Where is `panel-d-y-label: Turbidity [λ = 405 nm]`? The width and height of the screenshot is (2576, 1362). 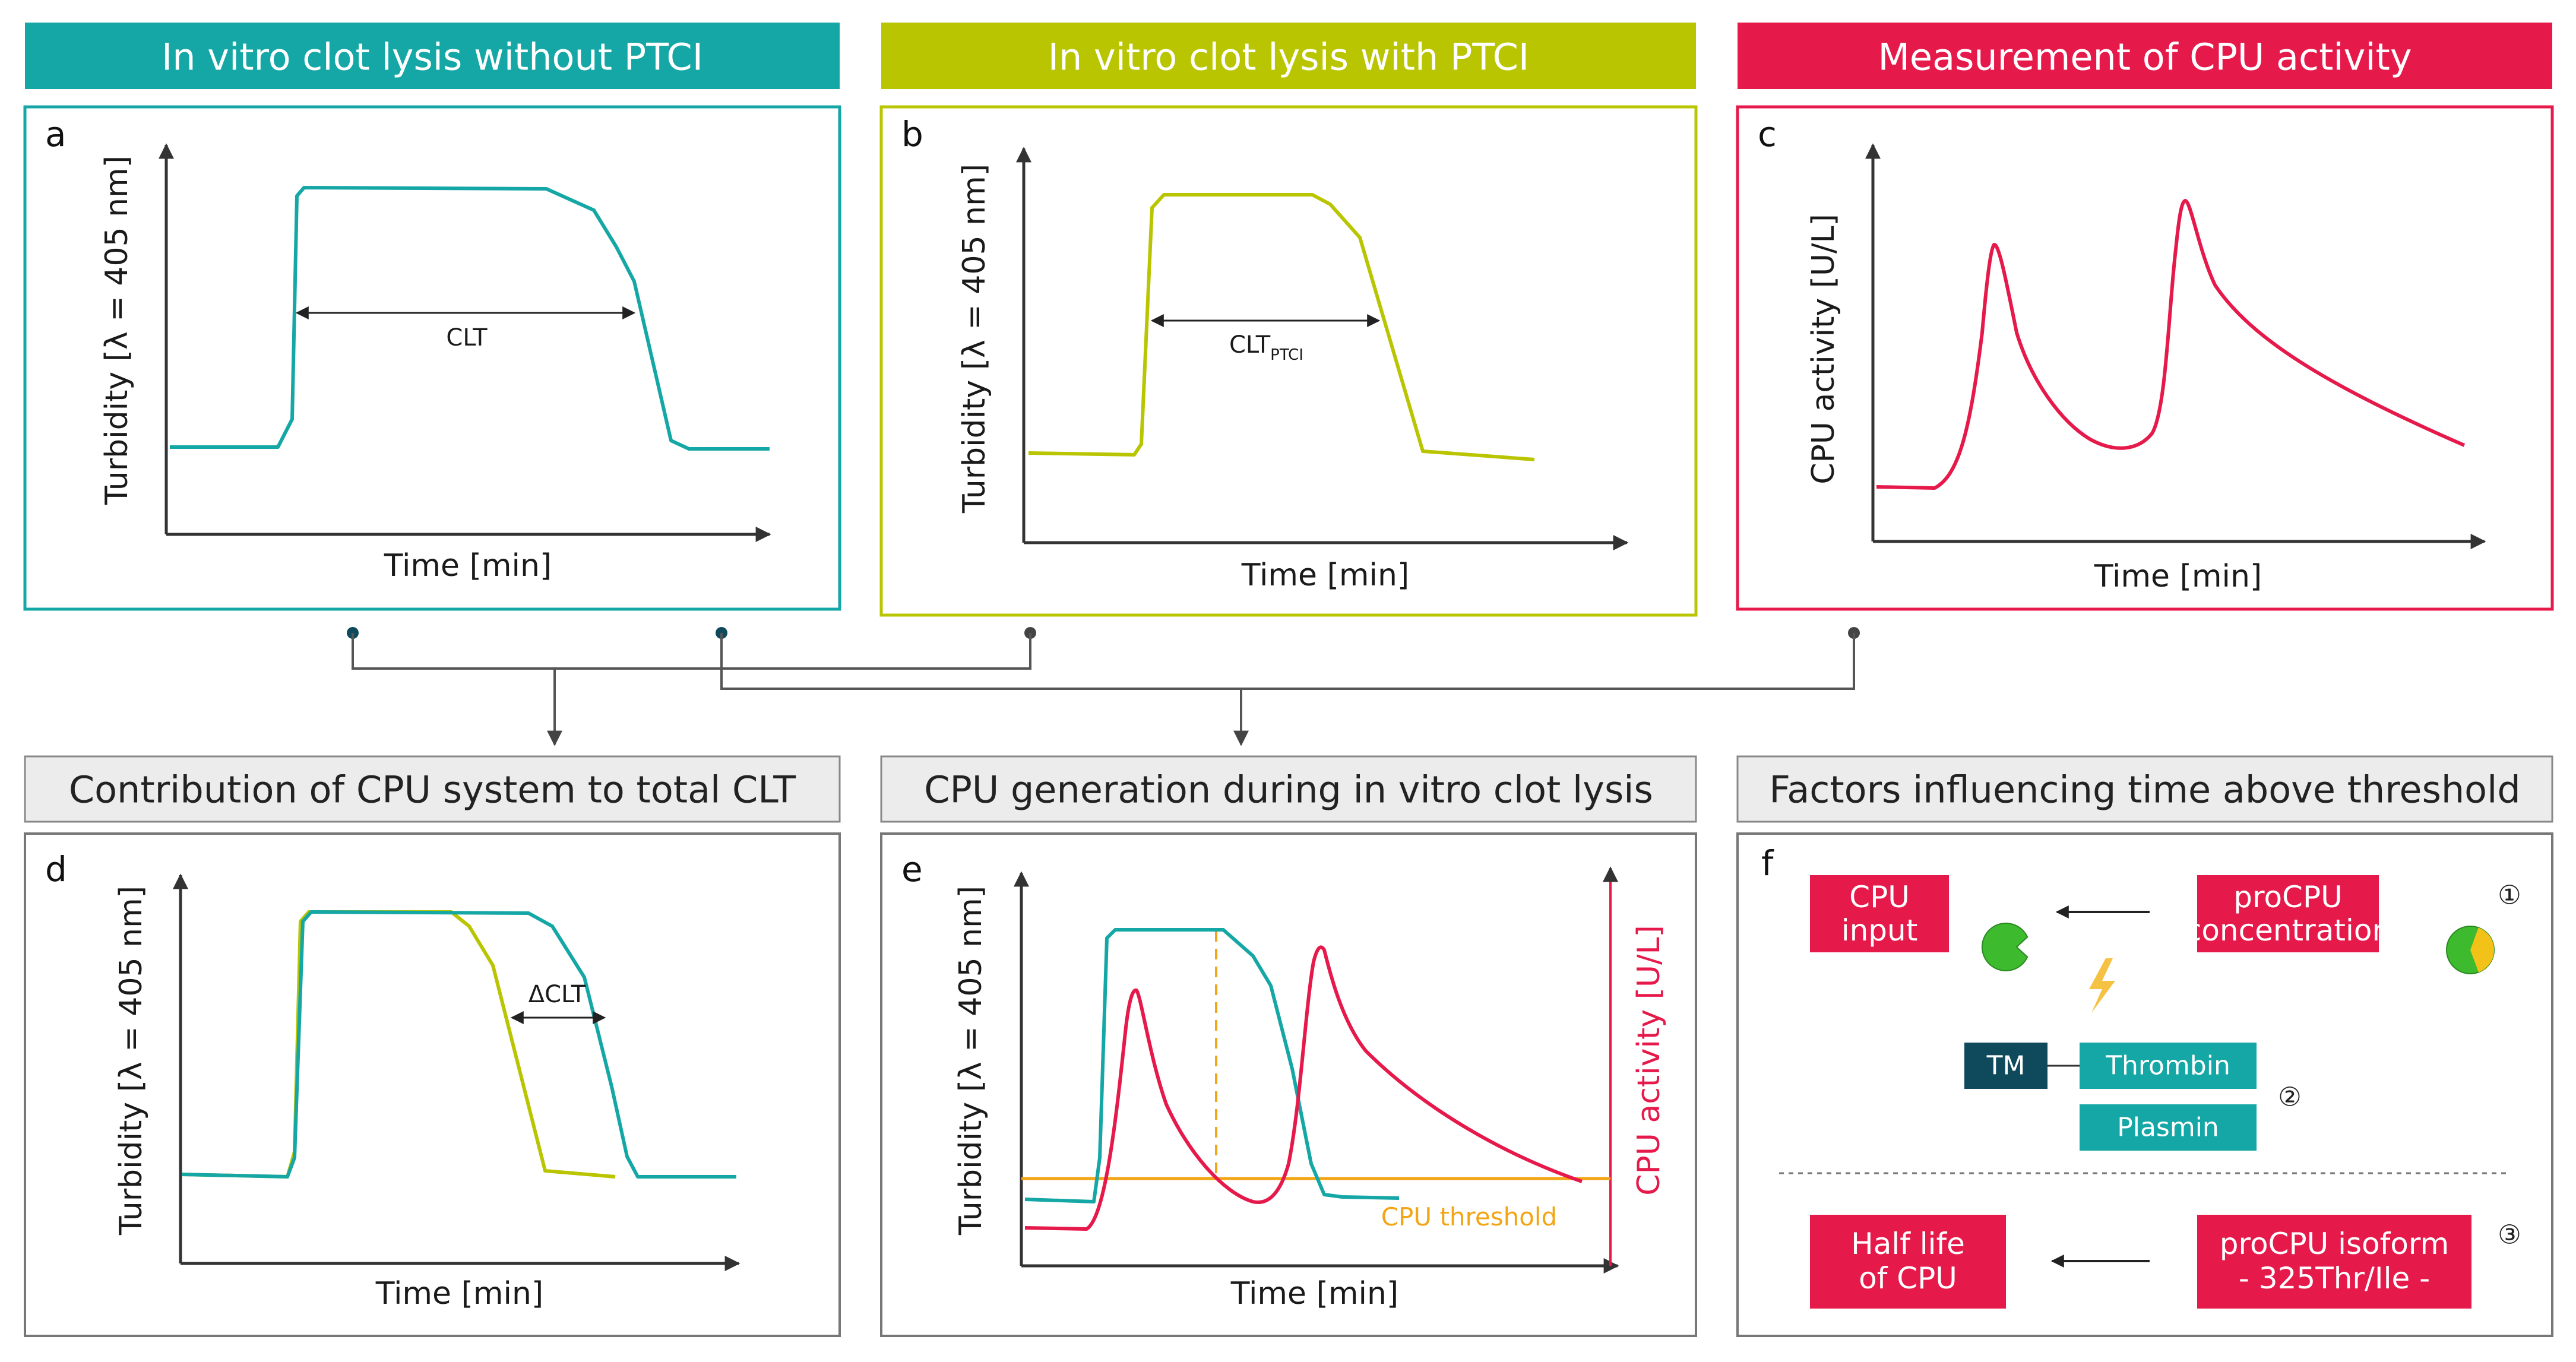 panel-d-y-label: Turbidity [λ = 405 nm] is located at coordinates (131, 1061).